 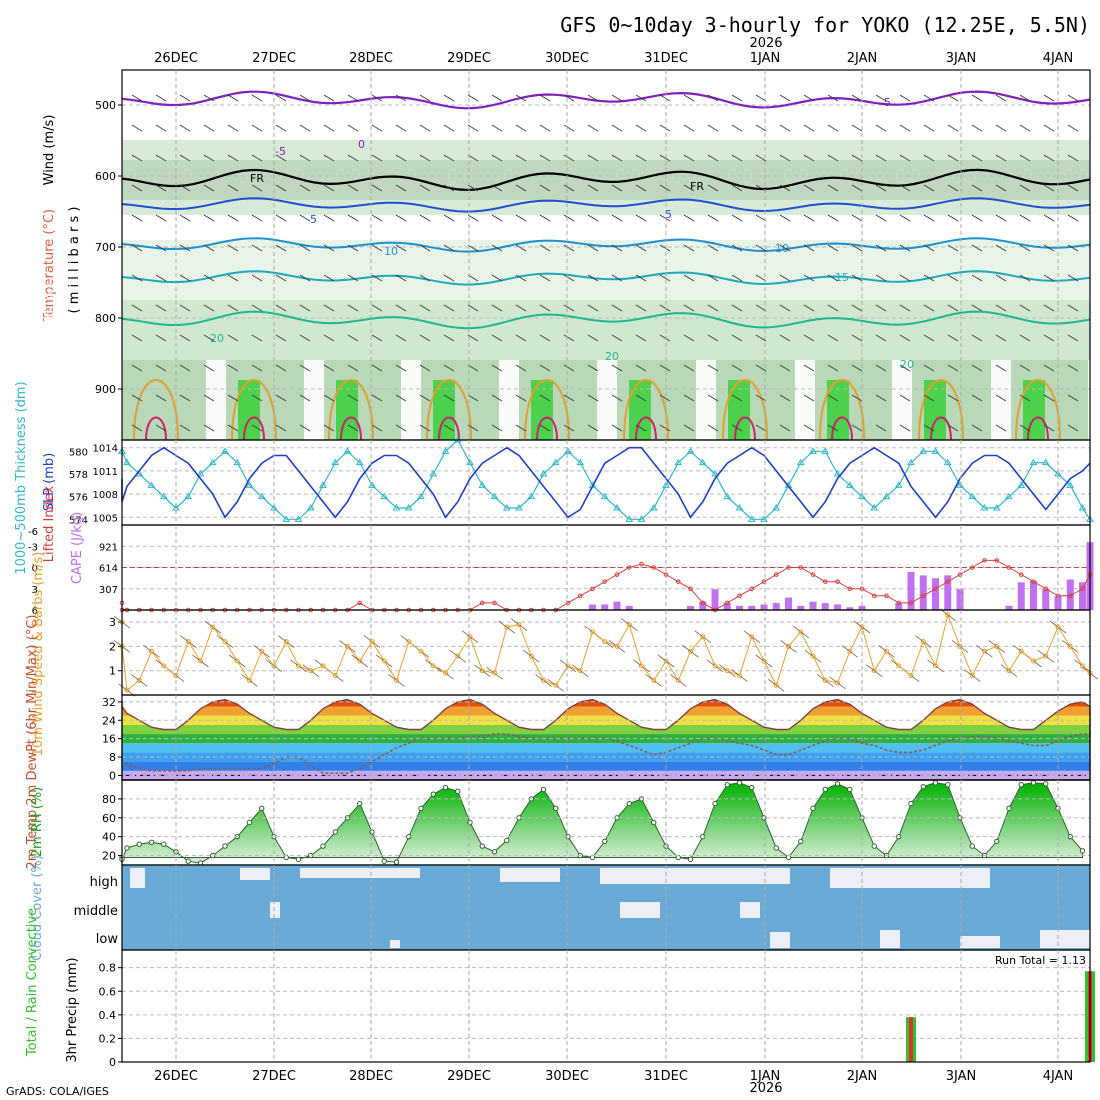 I want to click on li-ylabel: Lifted Index, so click(x=49, y=523).